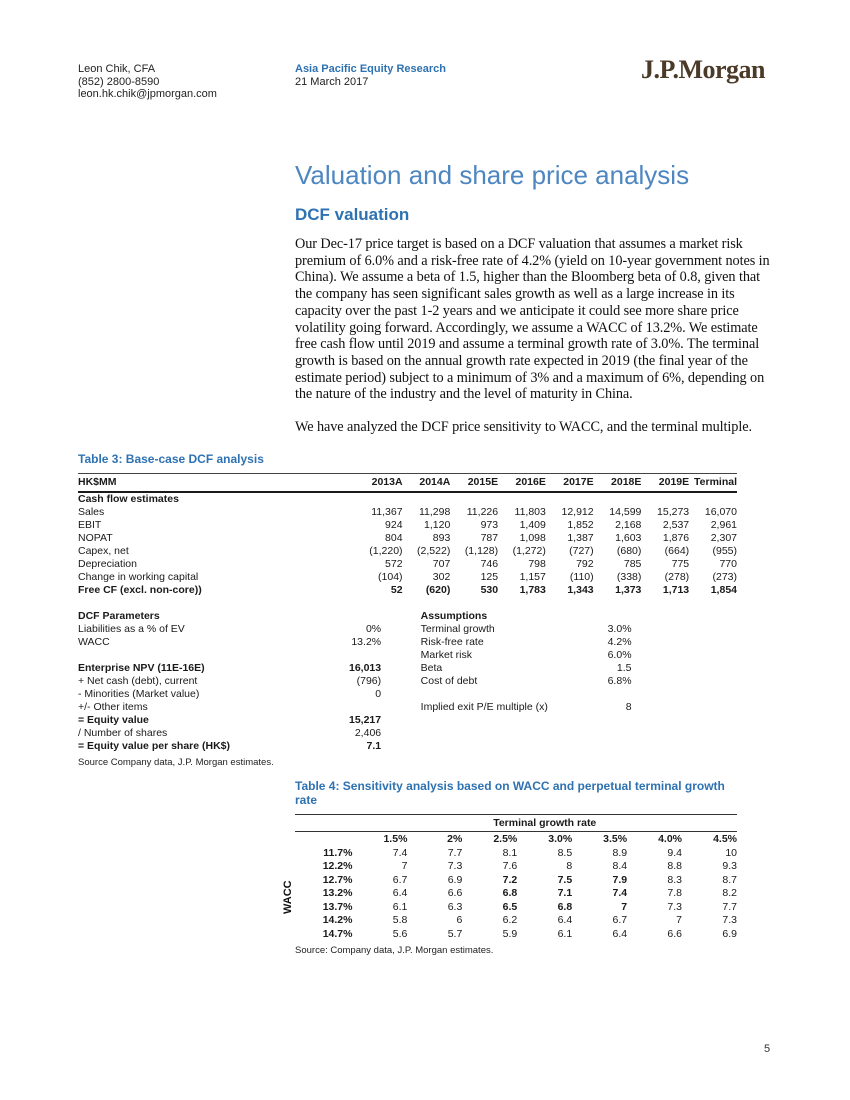 The width and height of the screenshot is (850, 1100). What do you see at coordinates (677, 551) in the screenshot?
I see `table3-cell: (664)` at bounding box center [677, 551].